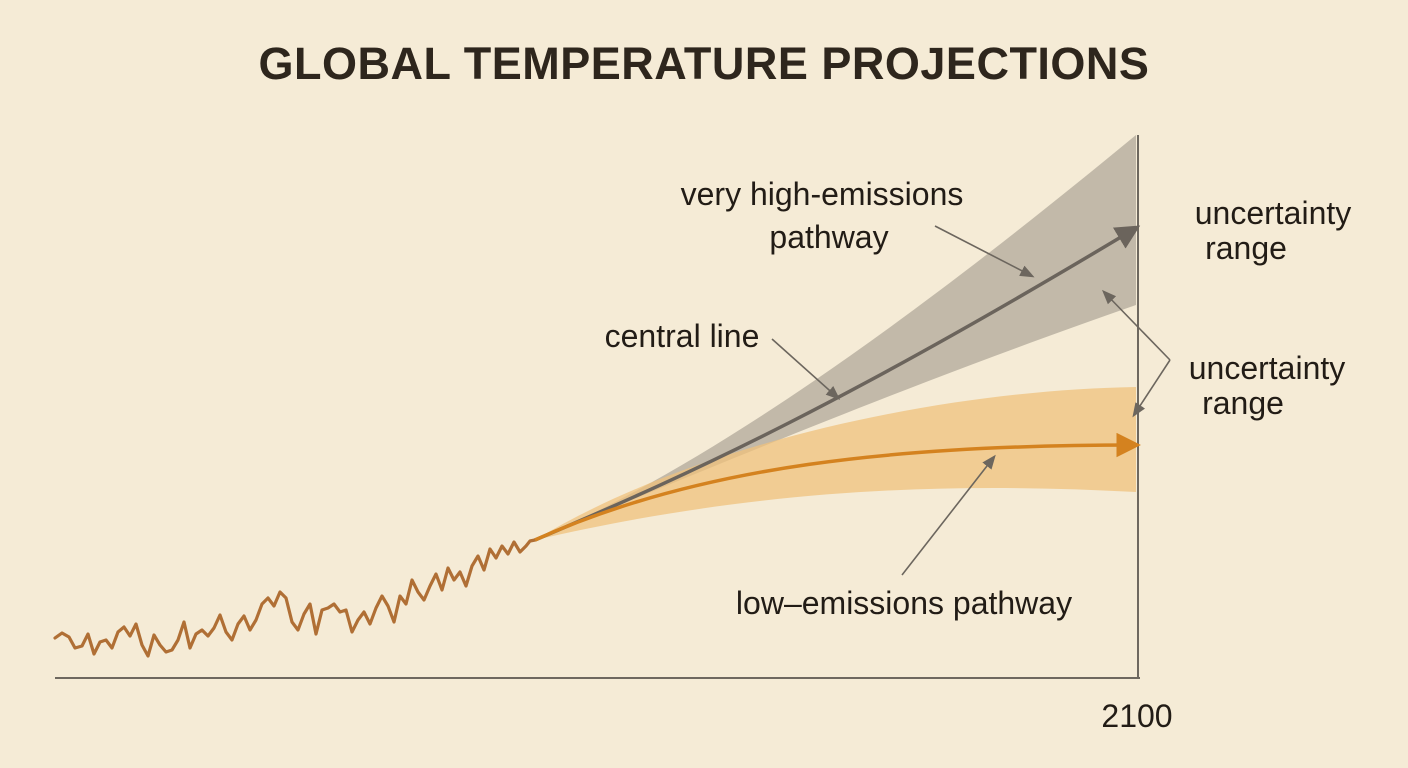 The image size is (1408, 768). I want to click on central-line-leader, so click(806, 369).